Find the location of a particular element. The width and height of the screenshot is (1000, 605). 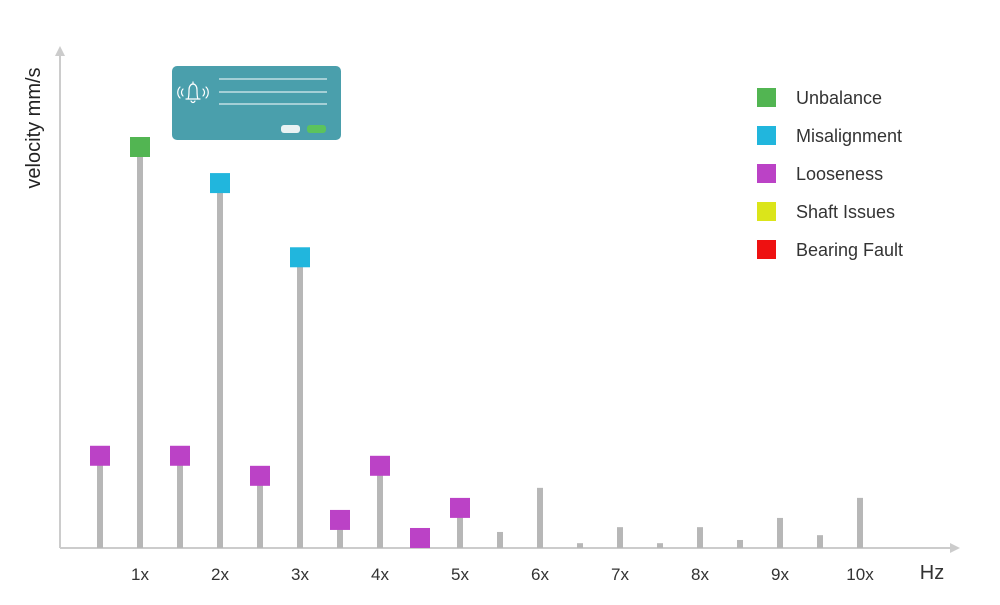

alert-confirm-button is located at coordinates (316, 129).